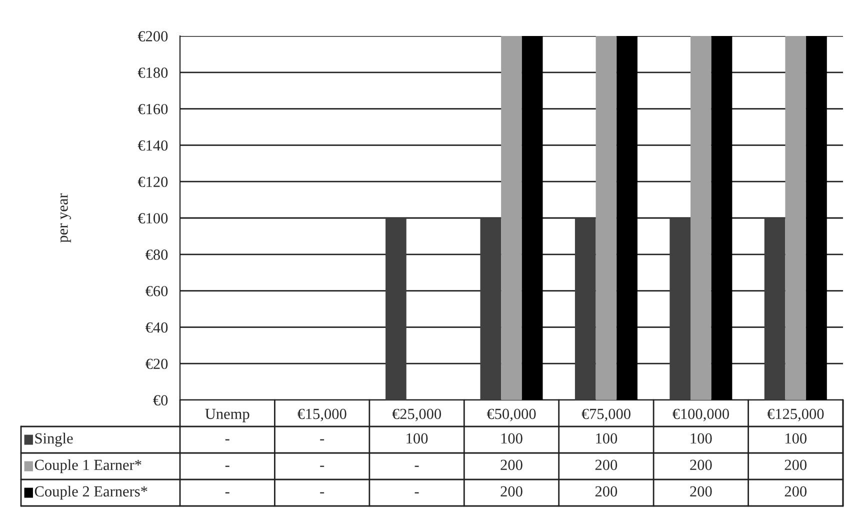 This screenshot has height=529, width=858. I want to click on legend-label: Couple 1 Earner*, so click(88, 466).